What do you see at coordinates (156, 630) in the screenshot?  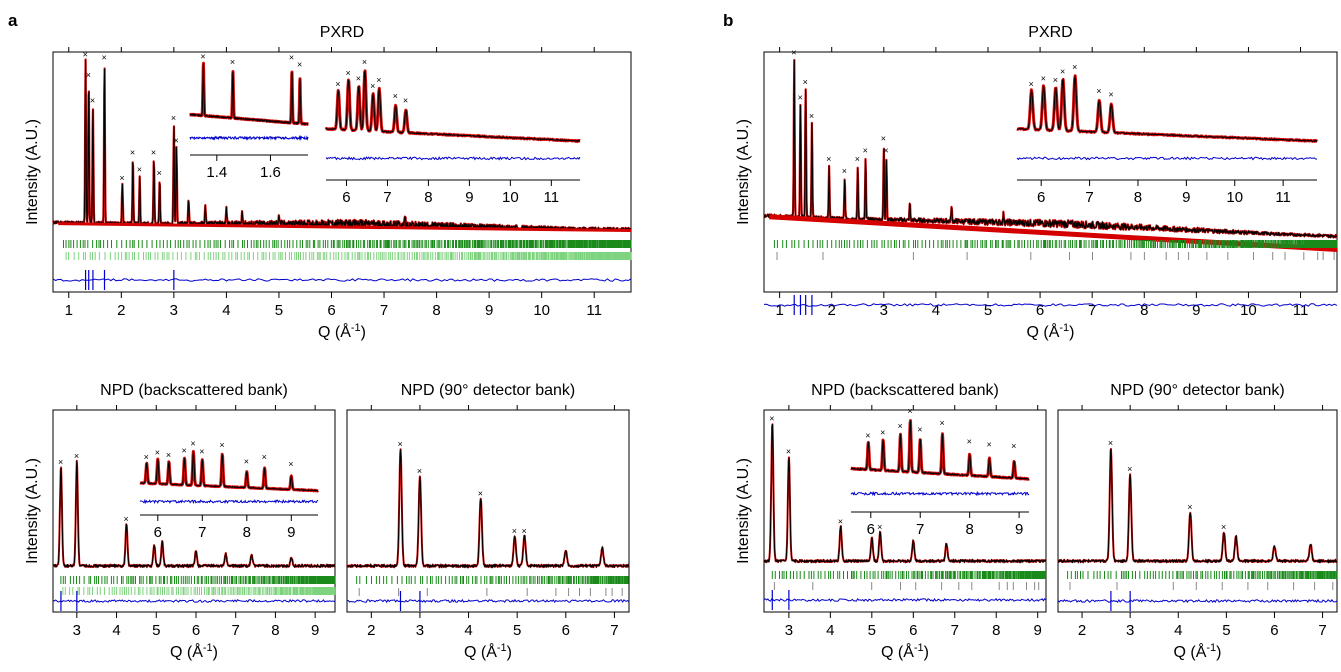 I see `chart-a-npd-back-xtick-label: 5` at bounding box center [156, 630].